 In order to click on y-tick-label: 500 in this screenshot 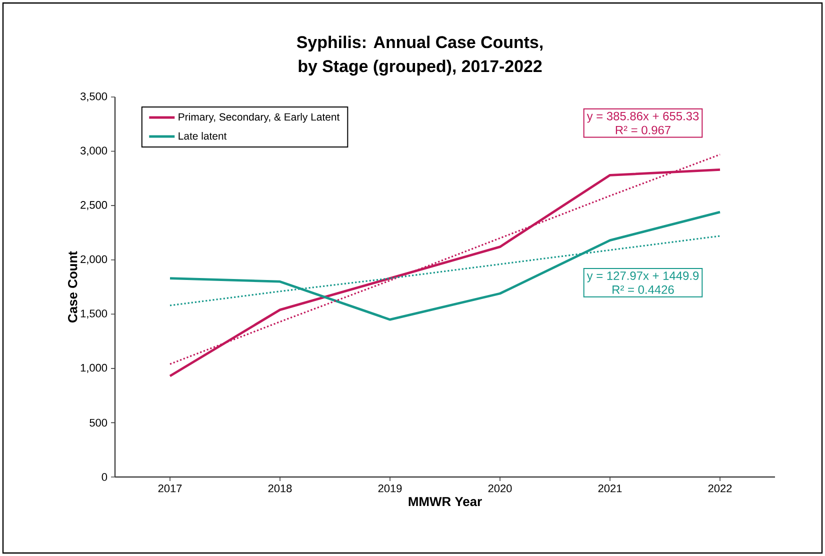, I will do `click(99, 422)`.